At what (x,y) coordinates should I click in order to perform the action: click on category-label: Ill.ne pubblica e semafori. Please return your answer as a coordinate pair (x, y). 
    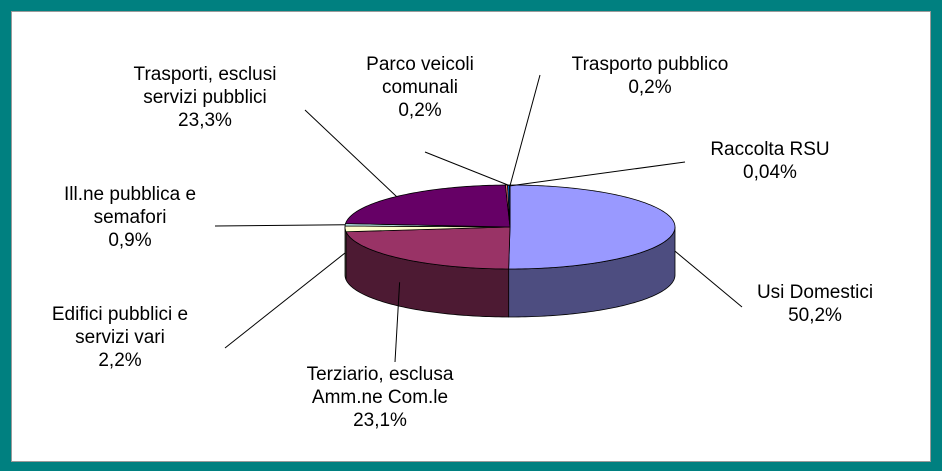
    Looking at the image, I should click on (130, 206).